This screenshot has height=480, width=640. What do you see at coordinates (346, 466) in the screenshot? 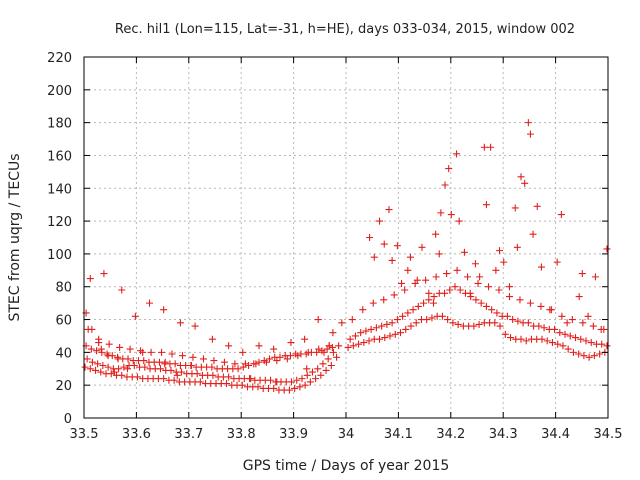
I see `x-axis-label: GPS time / Days of year 2015` at bounding box center [346, 466].